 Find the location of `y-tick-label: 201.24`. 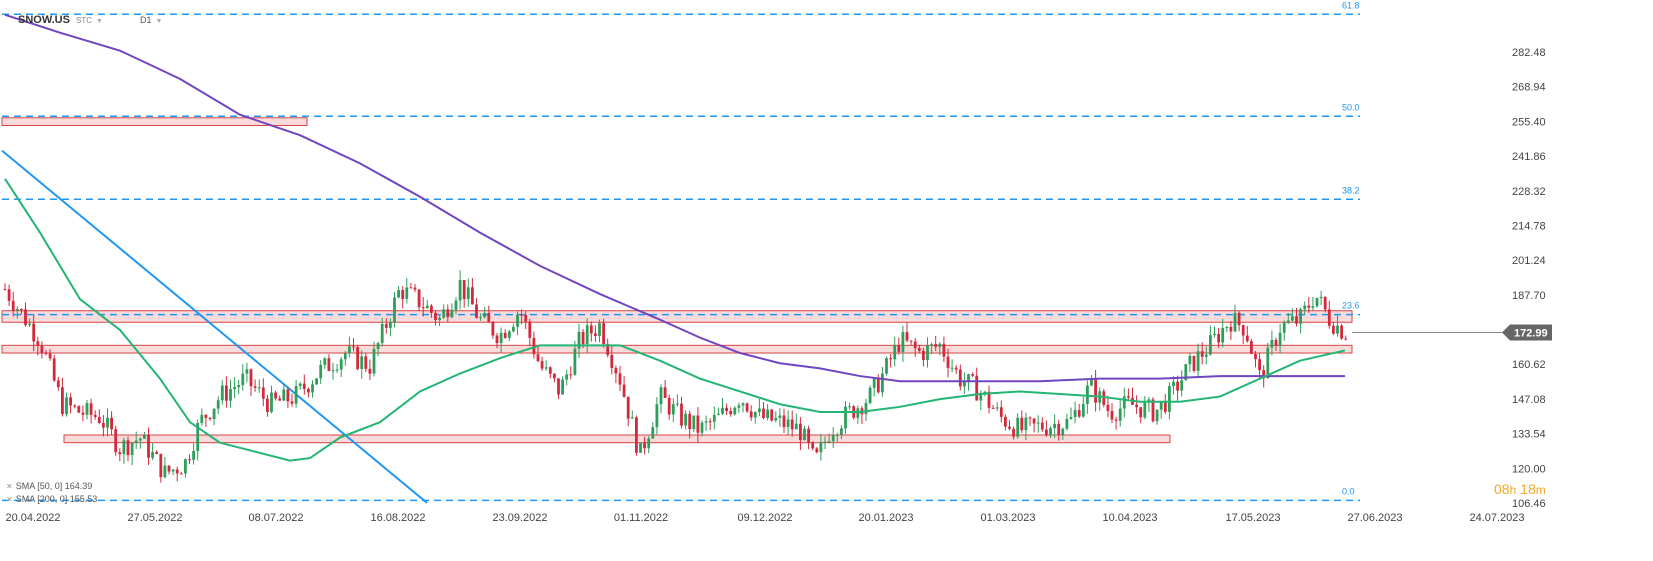

y-tick-label: 201.24 is located at coordinates (1529, 261).